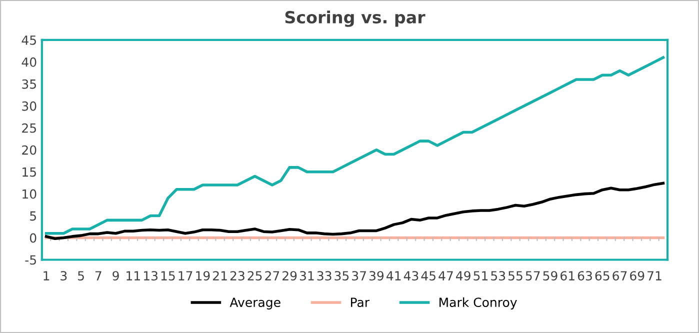  I want to click on x-tick-label: 29, so click(289, 276).